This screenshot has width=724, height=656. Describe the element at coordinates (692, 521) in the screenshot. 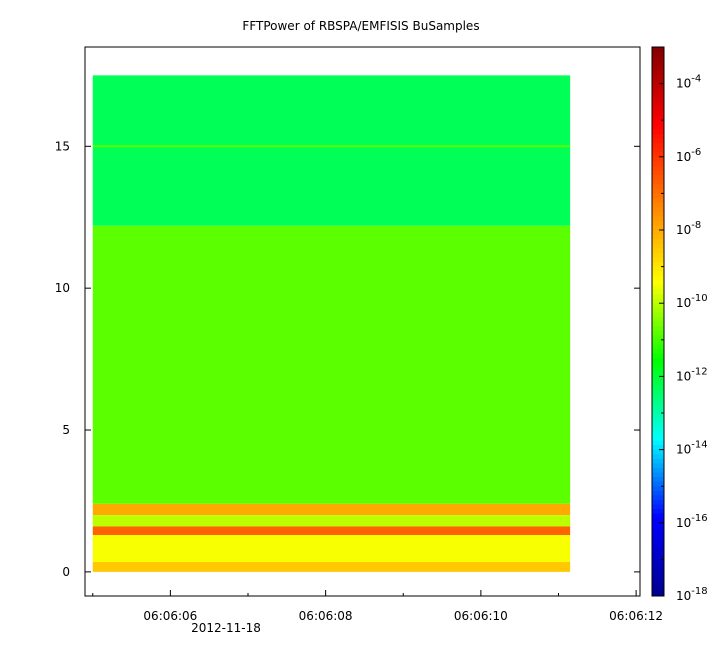

I see `colorbar-tick-label: 10⁻¹⁶` at that location.